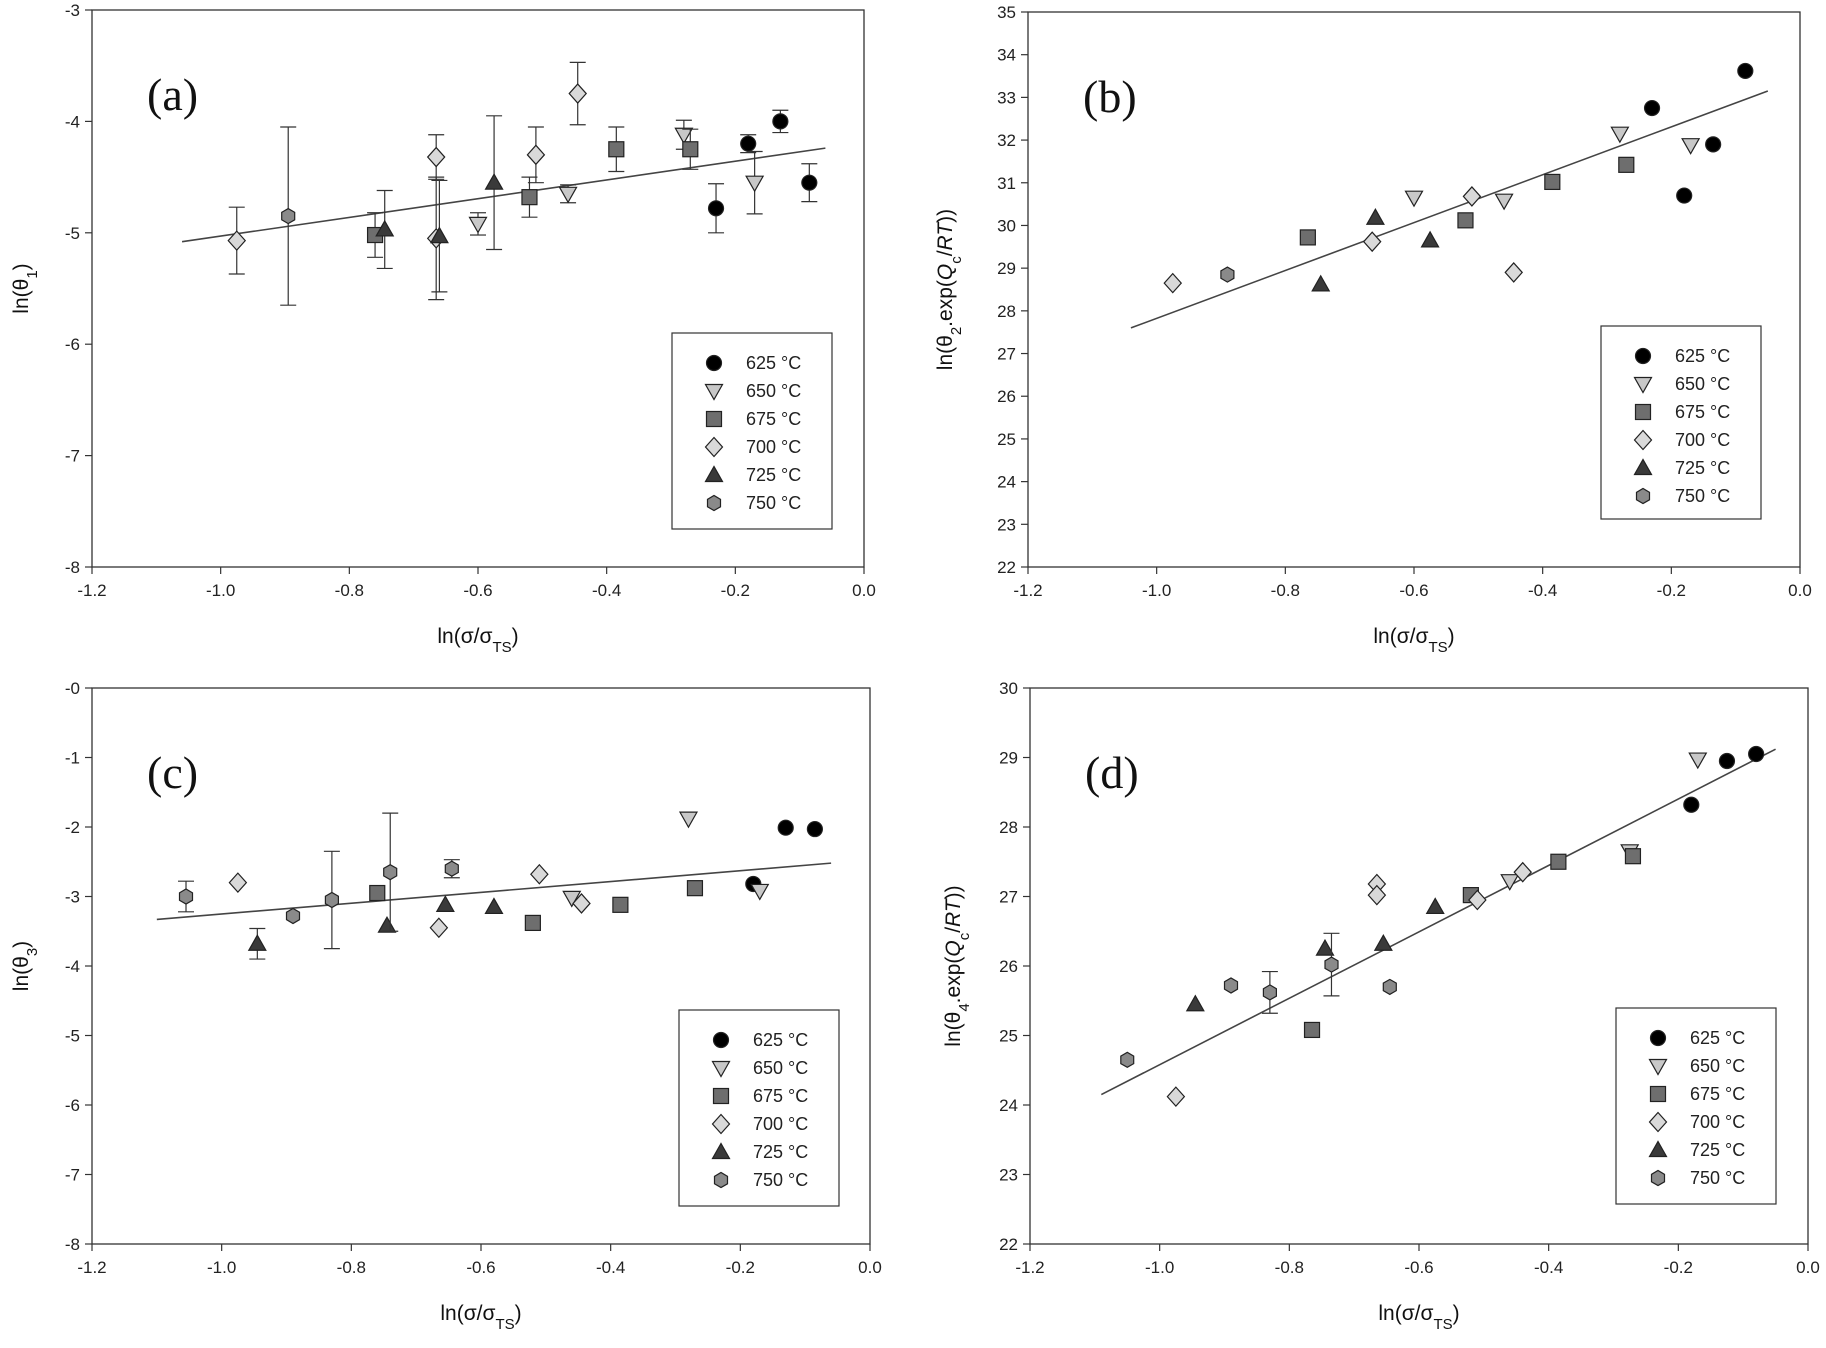 The height and width of the screenshot is (1348, 1826). I want to click on legend-box, so click(1696, 1106).